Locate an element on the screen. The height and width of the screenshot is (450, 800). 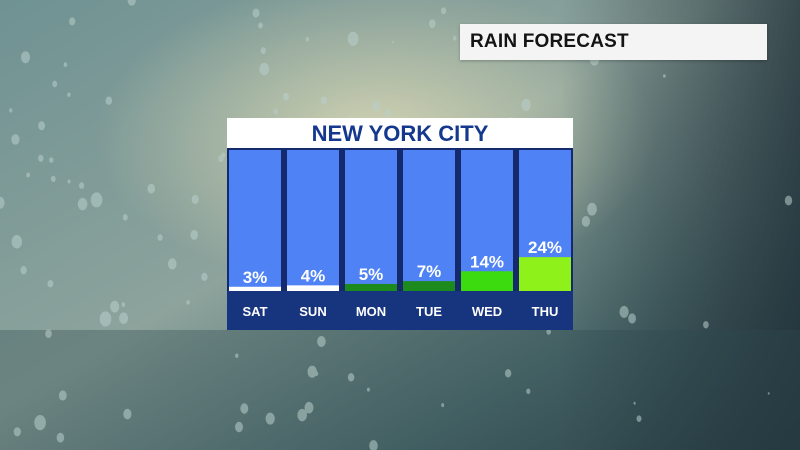
day-label: SAT is located at coordinates (254, 311).